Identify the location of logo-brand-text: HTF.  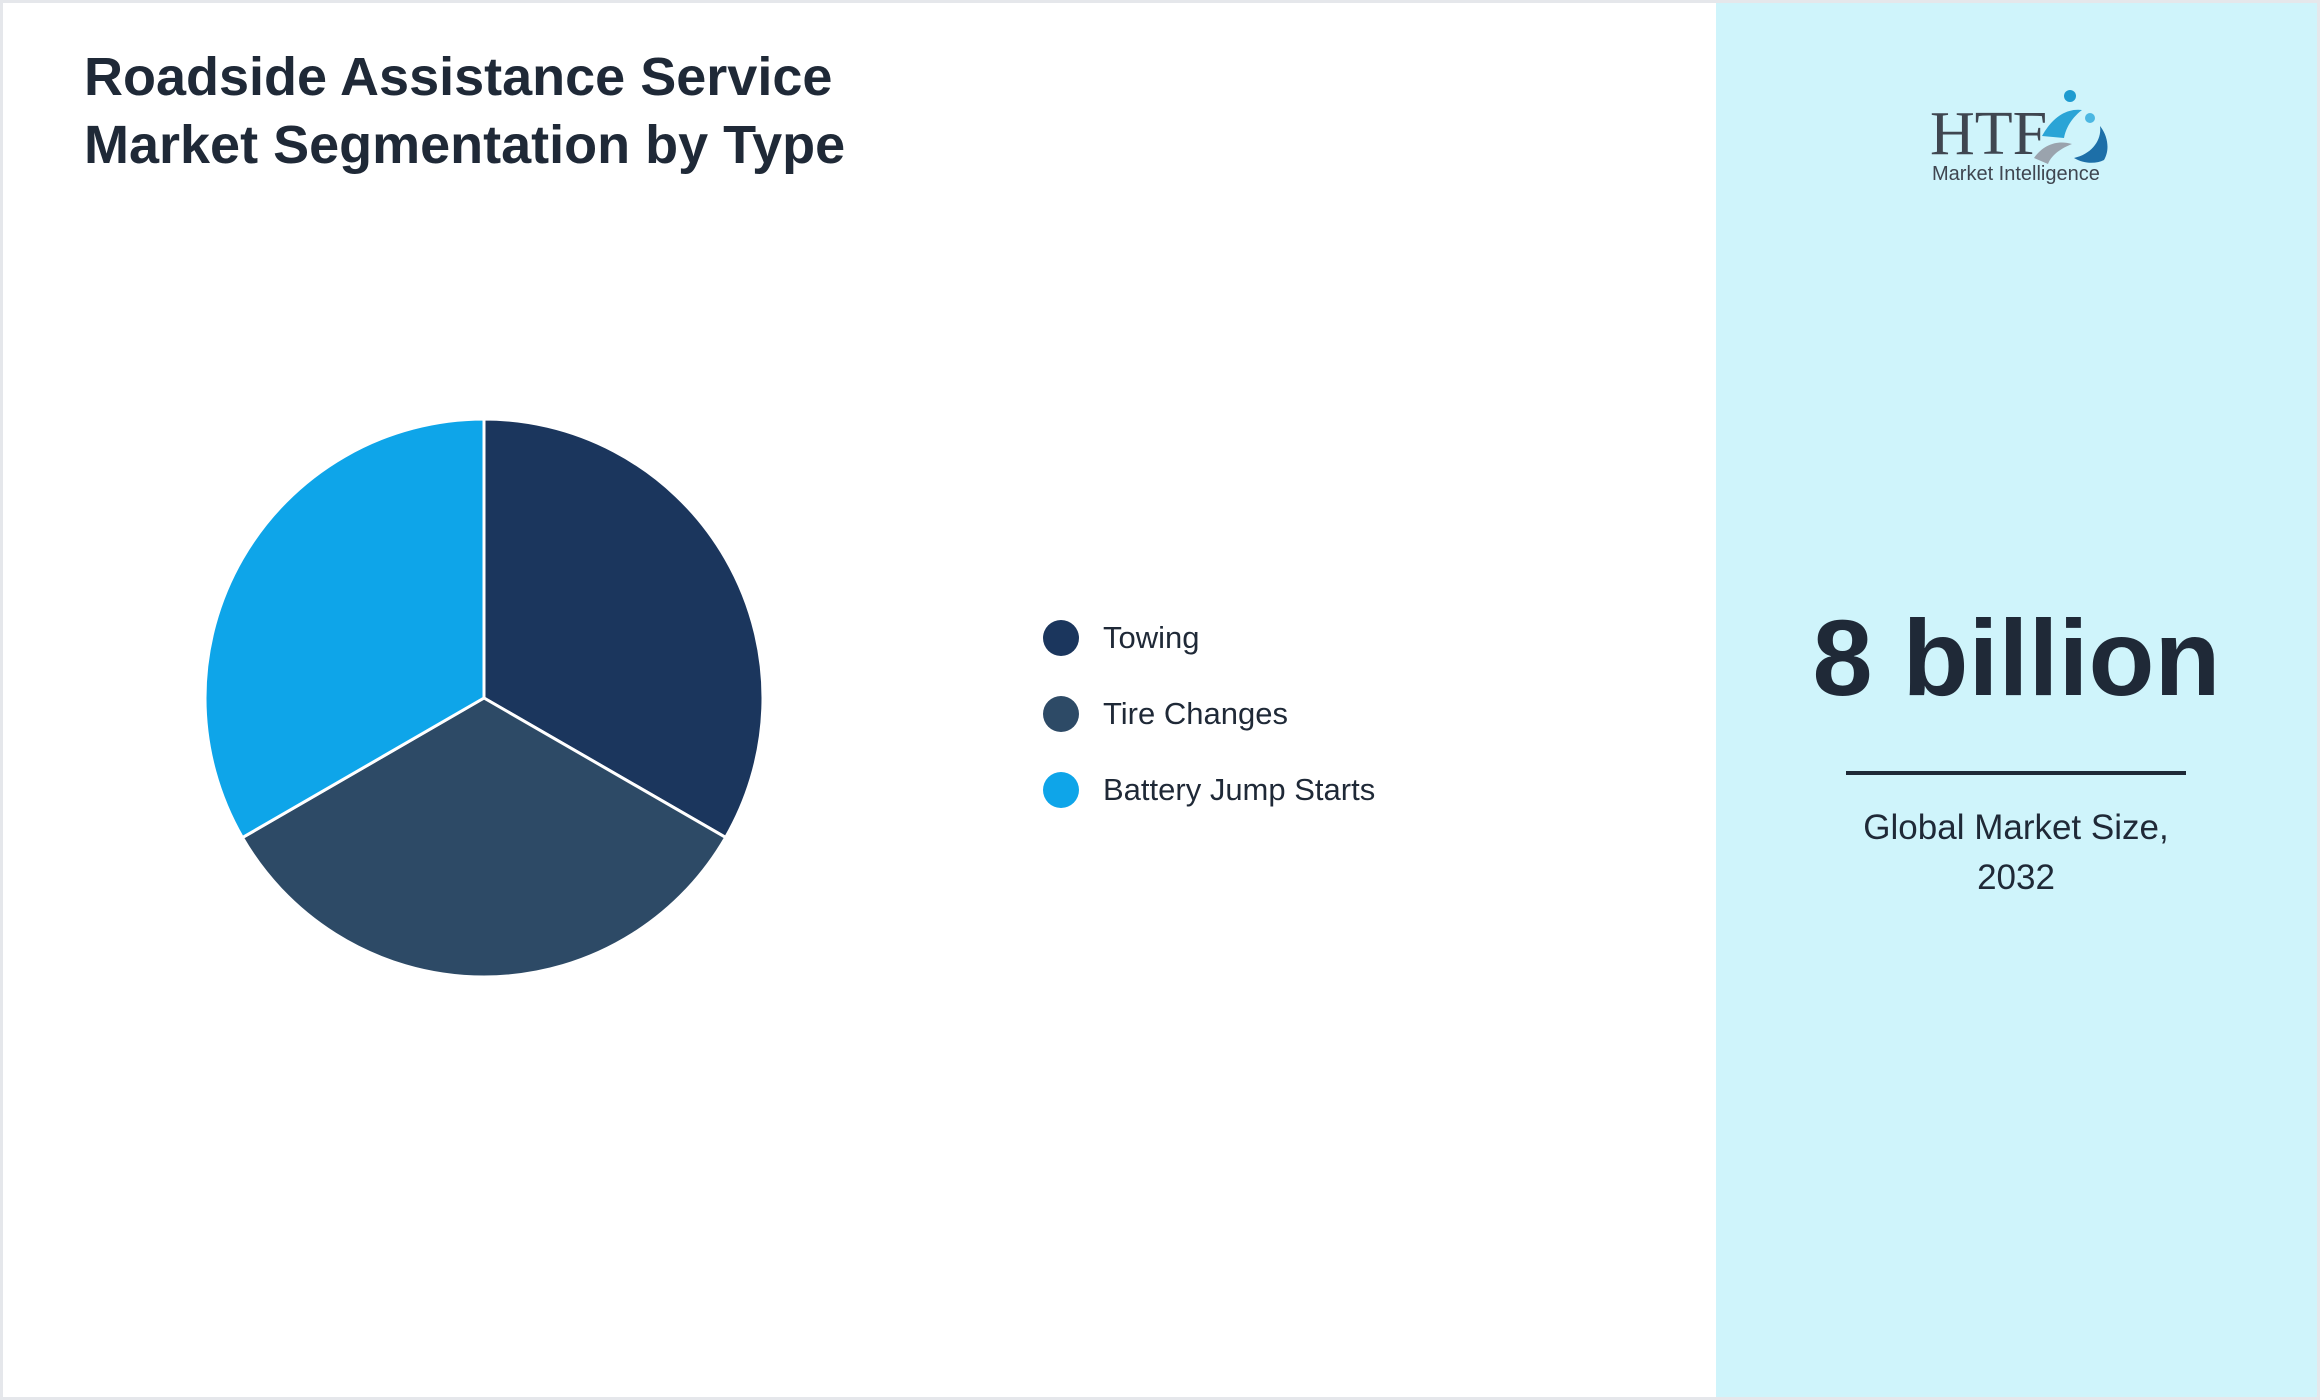
(1988, 134).